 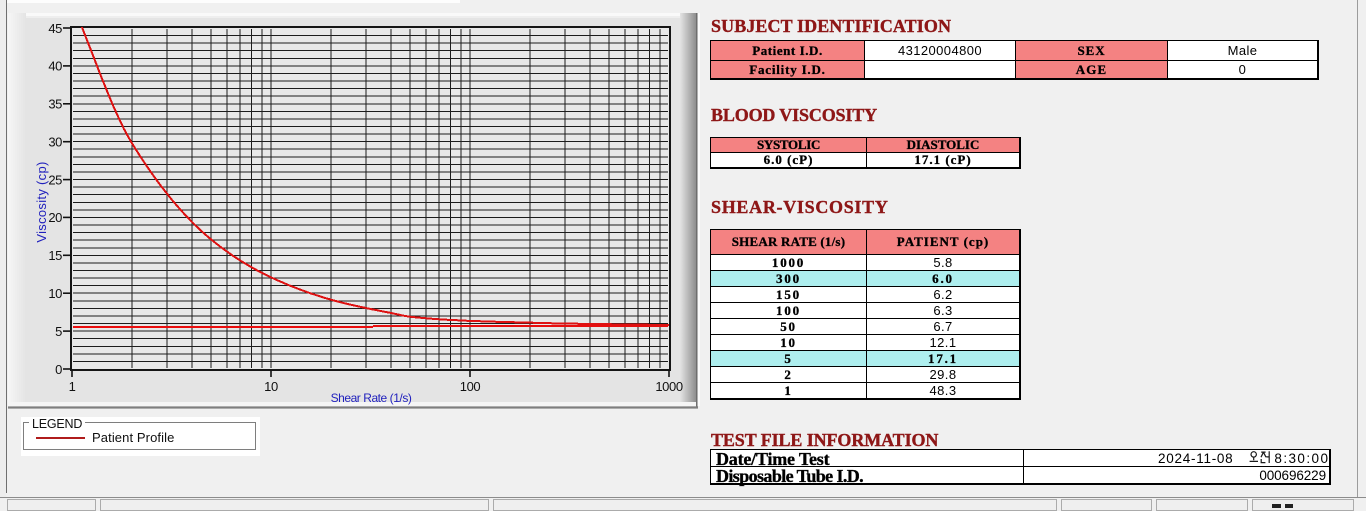 What do you see at coordinates (470, 386) in the screenshot?
I see `svg-text: 100` at bounding box center [470, 386].